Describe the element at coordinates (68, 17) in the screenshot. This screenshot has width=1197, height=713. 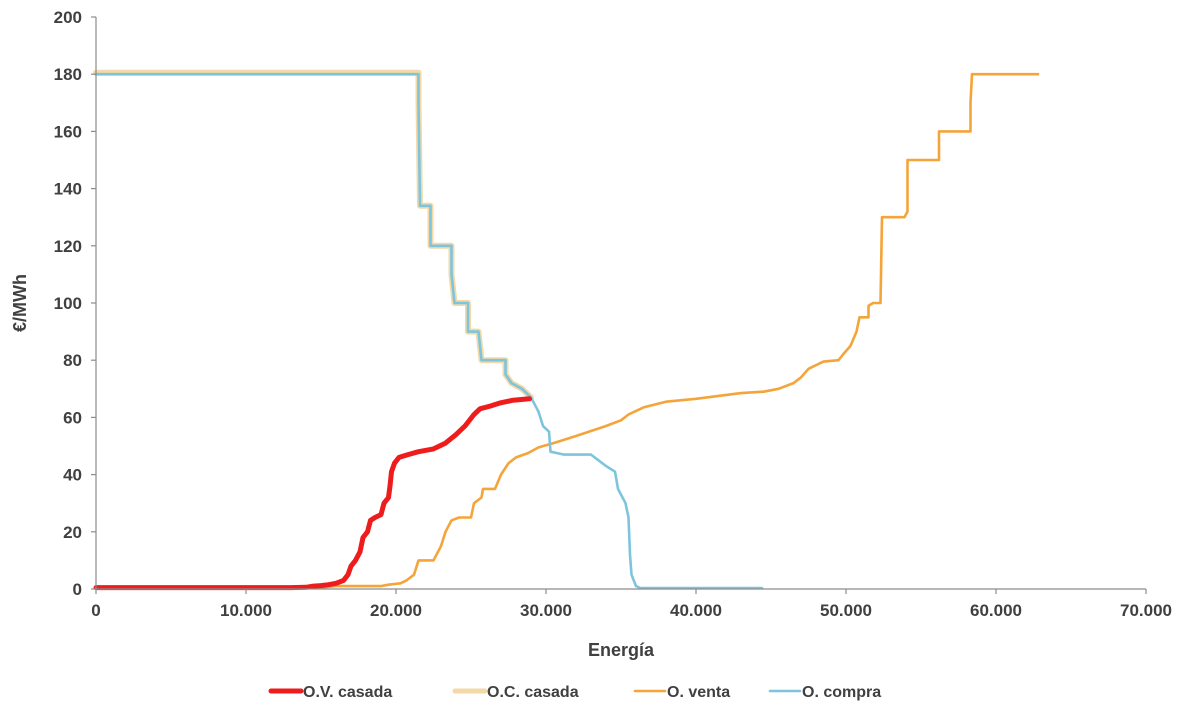
I see `y-tick-label: 200` at that location.